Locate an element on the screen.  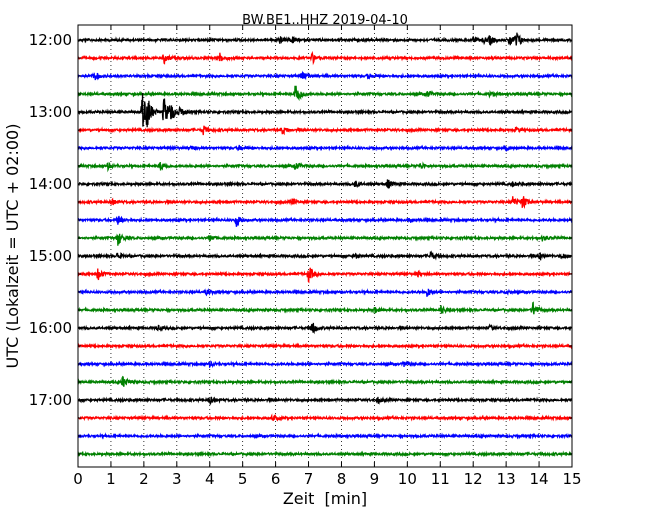
x-tick-label: 7 is located at coordinates (309, 479).